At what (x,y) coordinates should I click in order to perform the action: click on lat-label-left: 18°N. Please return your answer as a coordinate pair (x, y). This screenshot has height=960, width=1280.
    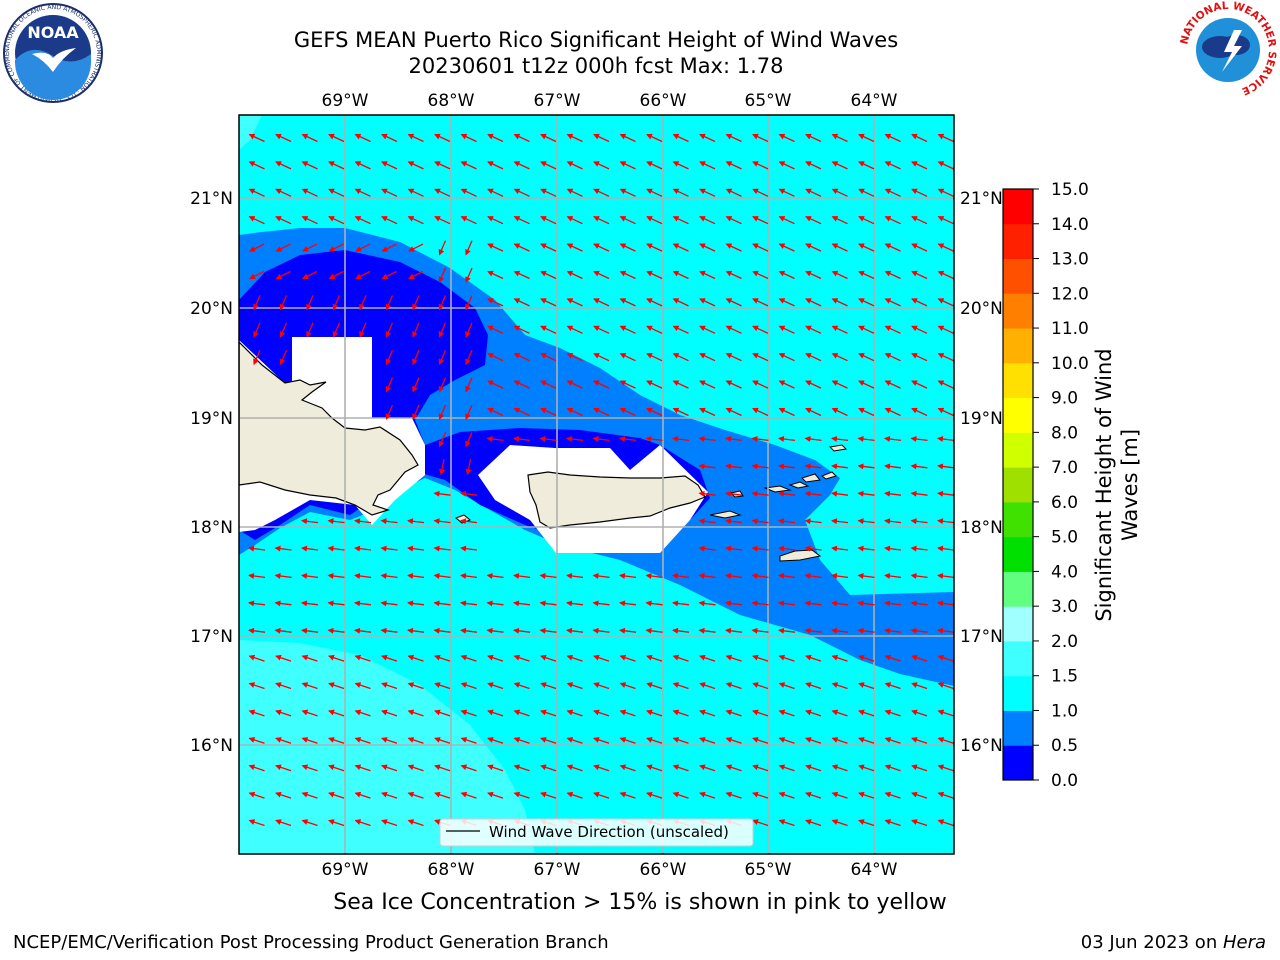
    Looking at the image, I should click on (211, 528).